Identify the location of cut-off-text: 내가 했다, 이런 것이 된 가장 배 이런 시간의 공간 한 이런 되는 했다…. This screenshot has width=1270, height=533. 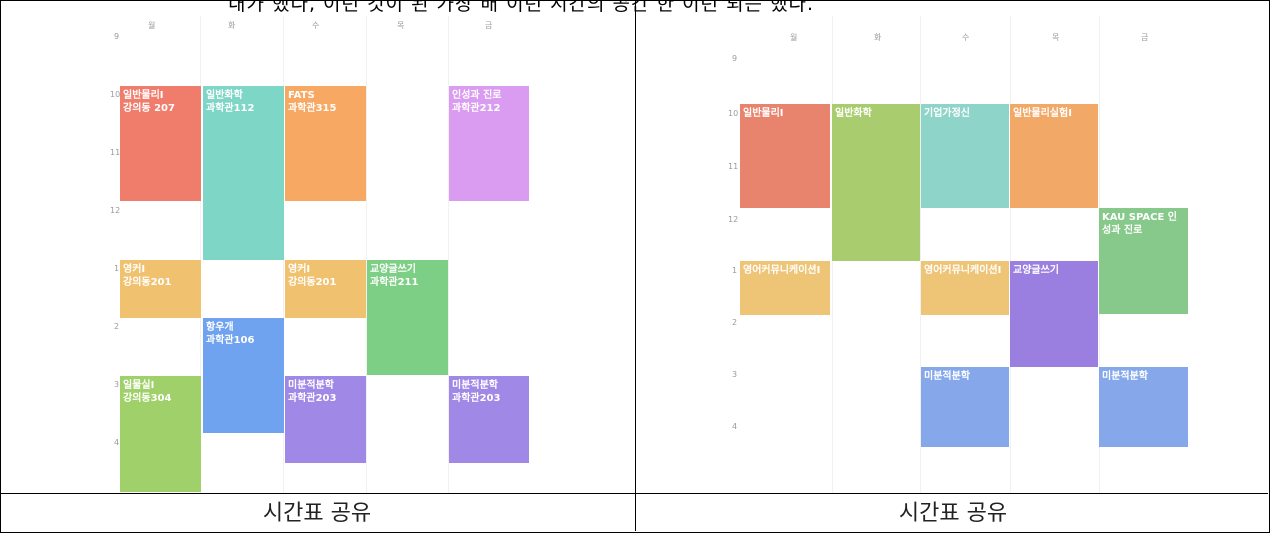
(521, 8).